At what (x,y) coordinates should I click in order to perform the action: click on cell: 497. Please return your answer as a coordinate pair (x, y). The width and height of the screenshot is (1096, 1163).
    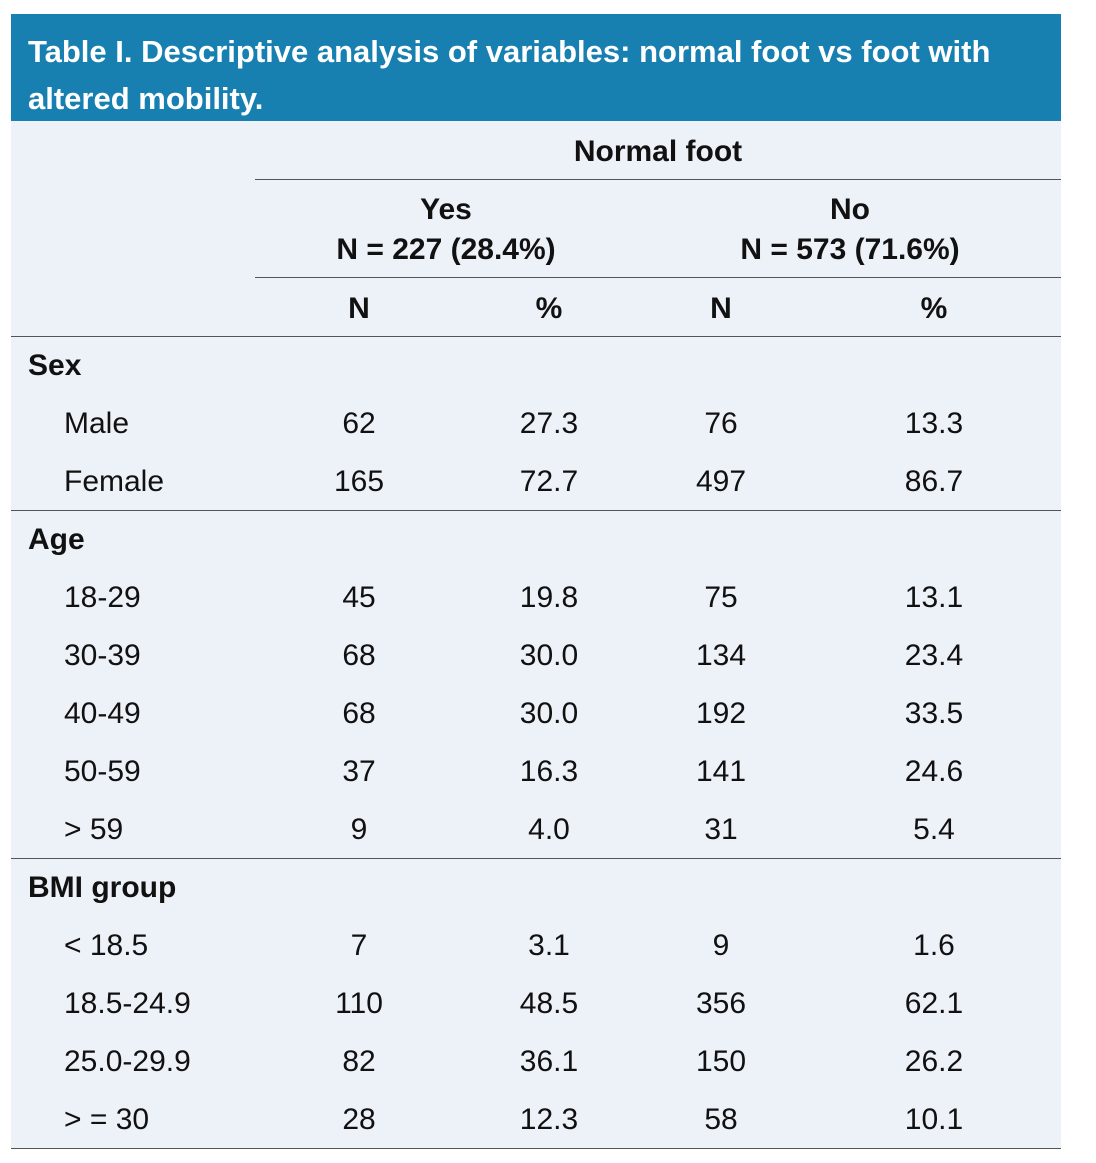
    Looking at the image, I should click on (721, 481).